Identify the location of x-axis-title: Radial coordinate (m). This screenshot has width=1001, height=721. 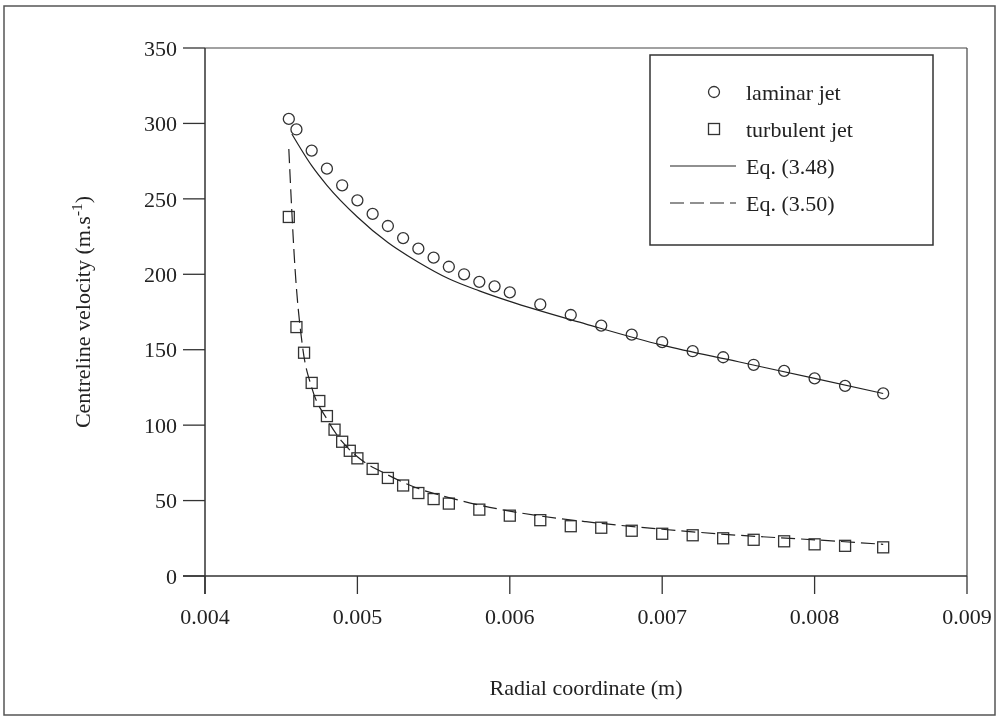
(586, 687).